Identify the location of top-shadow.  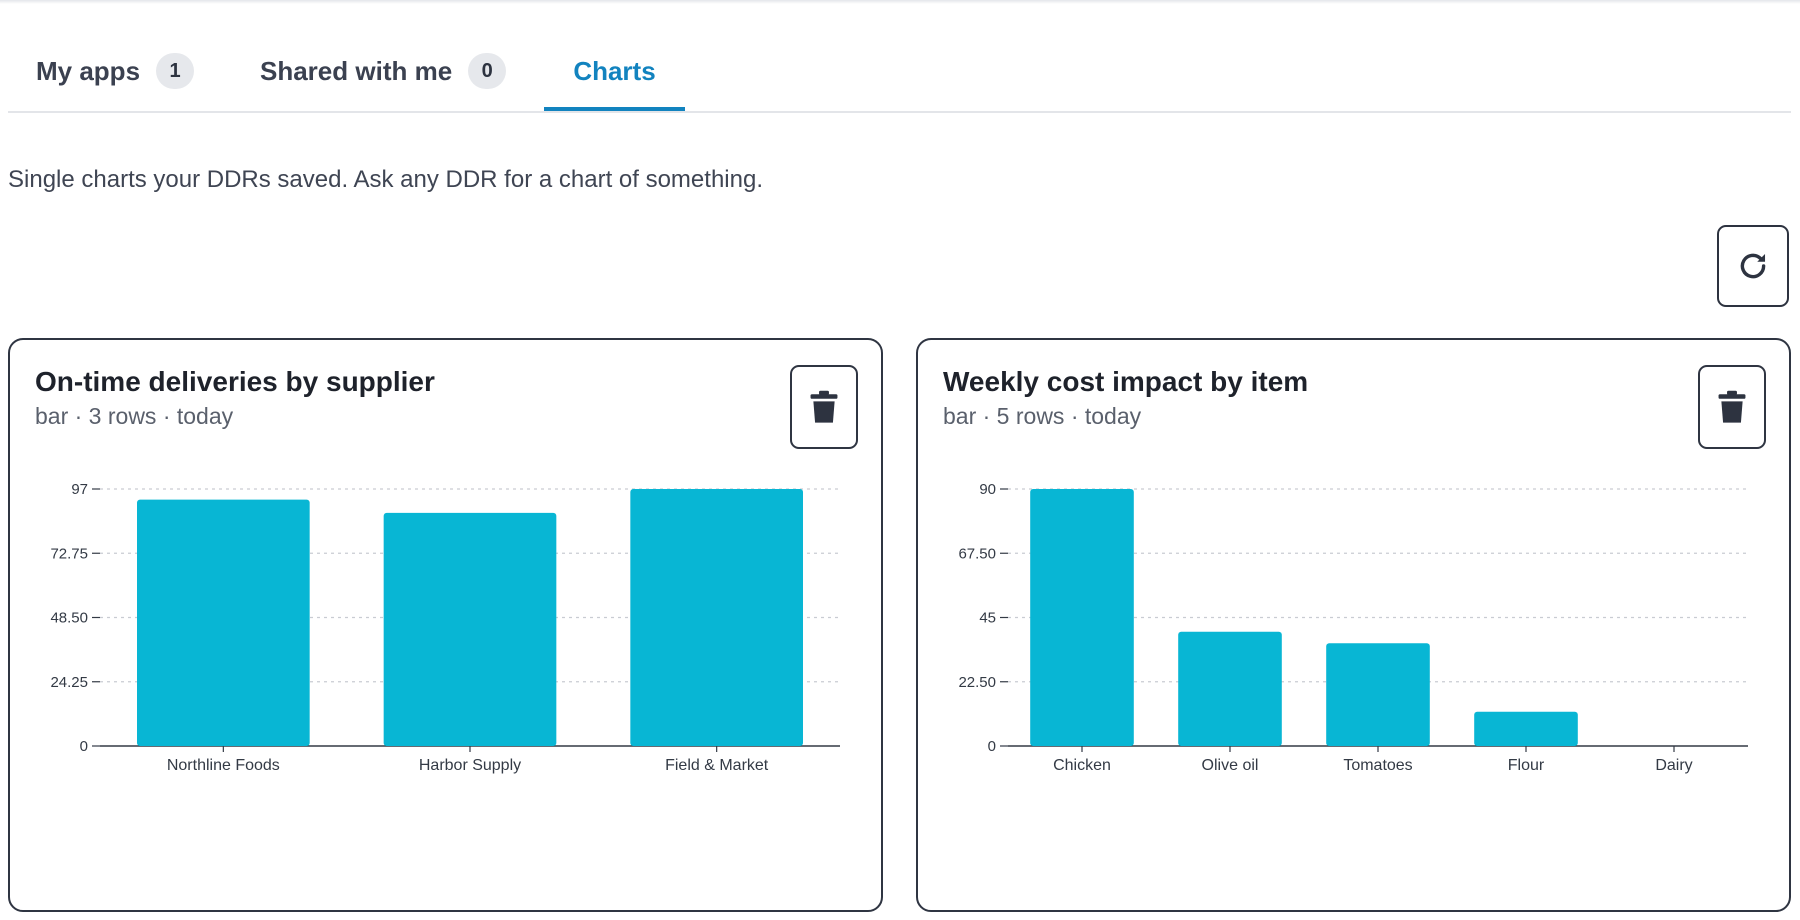
(900, 2).